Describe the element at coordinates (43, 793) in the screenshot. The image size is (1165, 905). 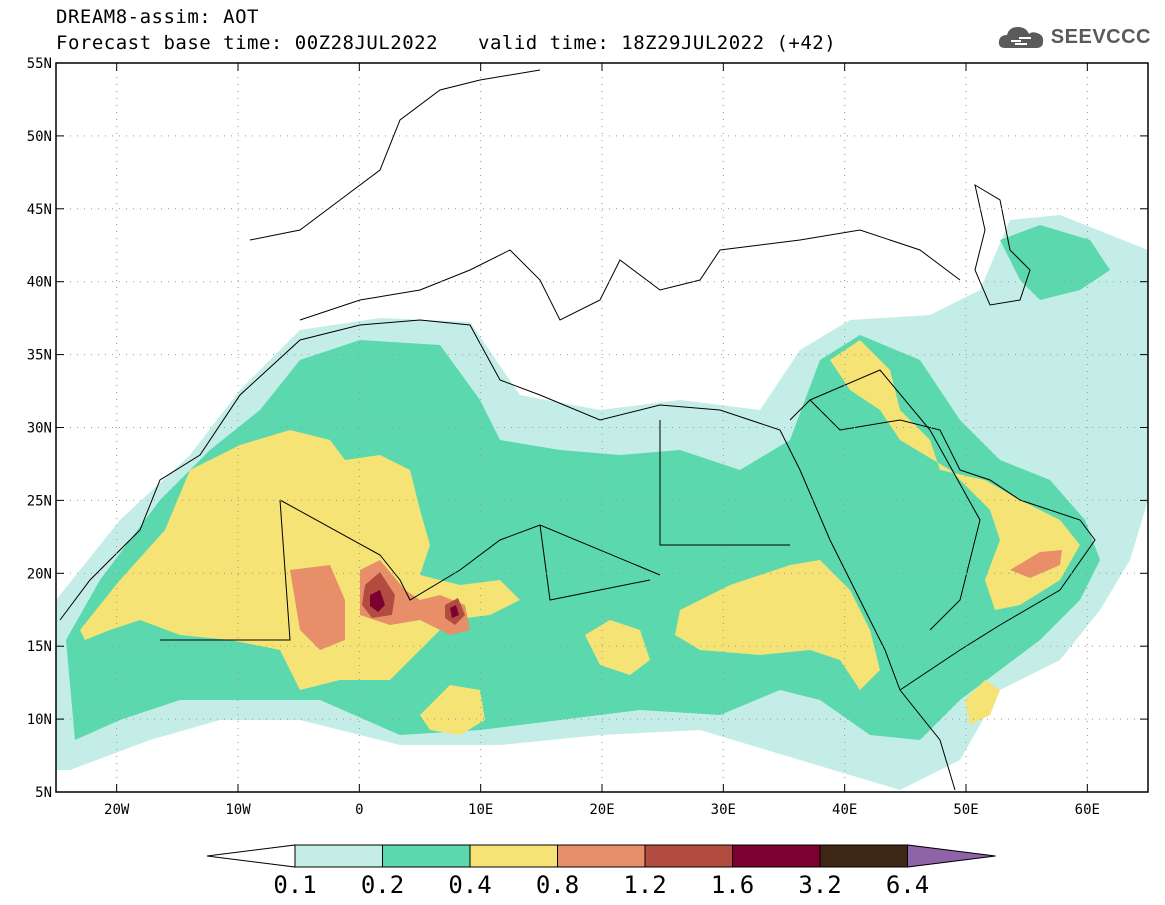
I see `lat-label: 5N` at that location.